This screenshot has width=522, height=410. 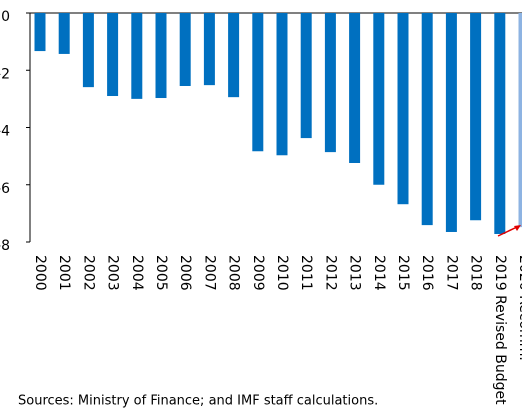 What do you see at coordinates (5, 74) in the screenshot?
I see `y-tick-label: -2` at bounding box center [5, 74].